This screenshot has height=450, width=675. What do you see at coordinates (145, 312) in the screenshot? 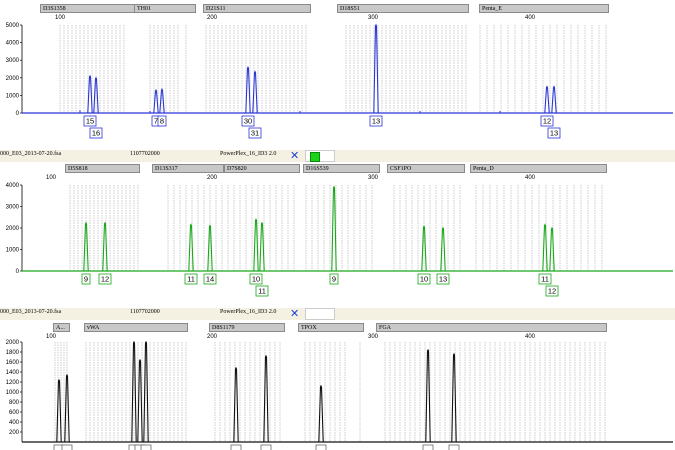
I see `sample-name: 1107702000` at bounding box center [145, 312].